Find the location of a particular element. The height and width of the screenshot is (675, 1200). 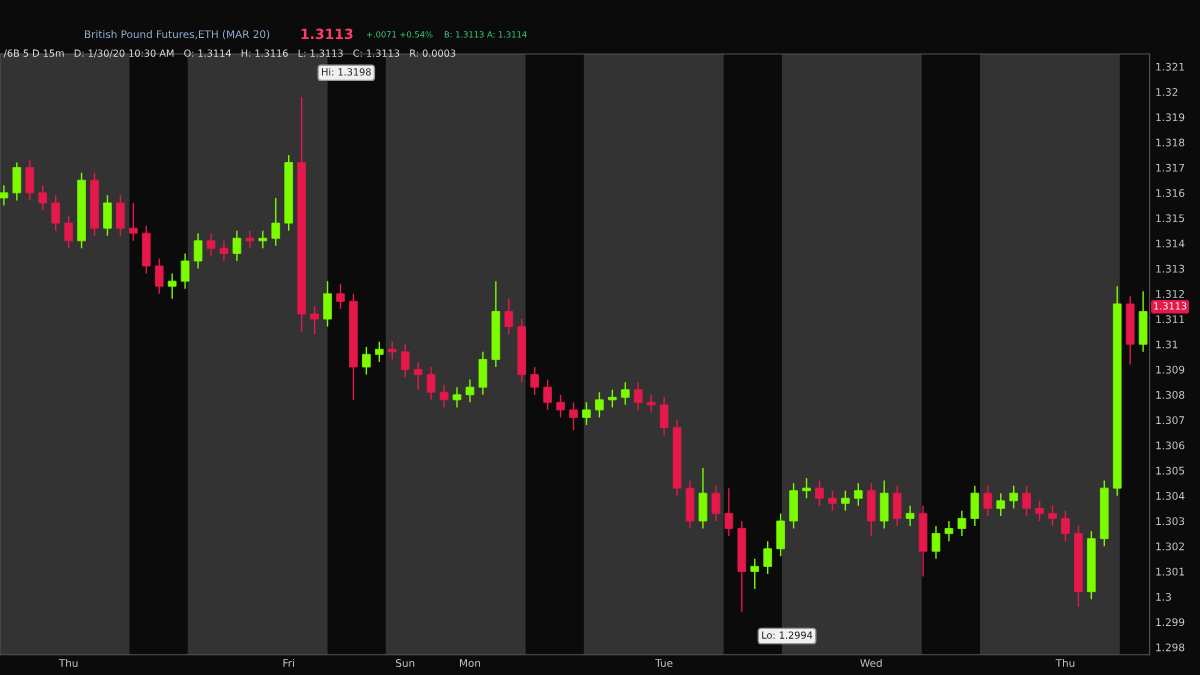

y-tick-label: 1.308 is located at coordinates (1170, 394).